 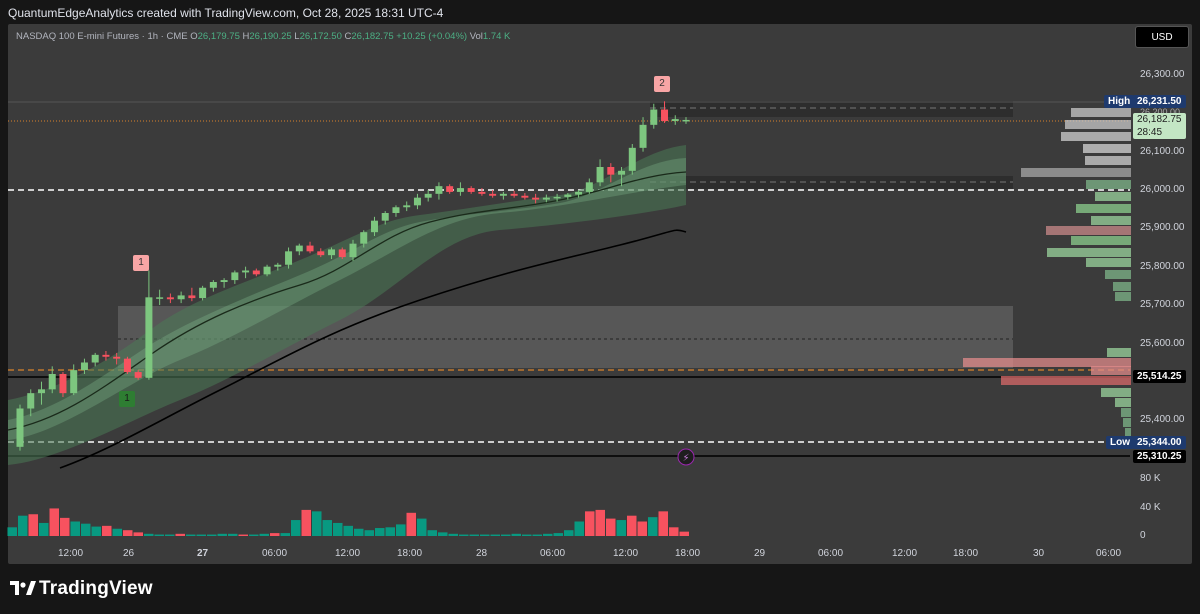 What do you see at coordinates (270, 36) in the screenshot?
I see `high-value: 26,190.25` at bounding box center [270, 36].